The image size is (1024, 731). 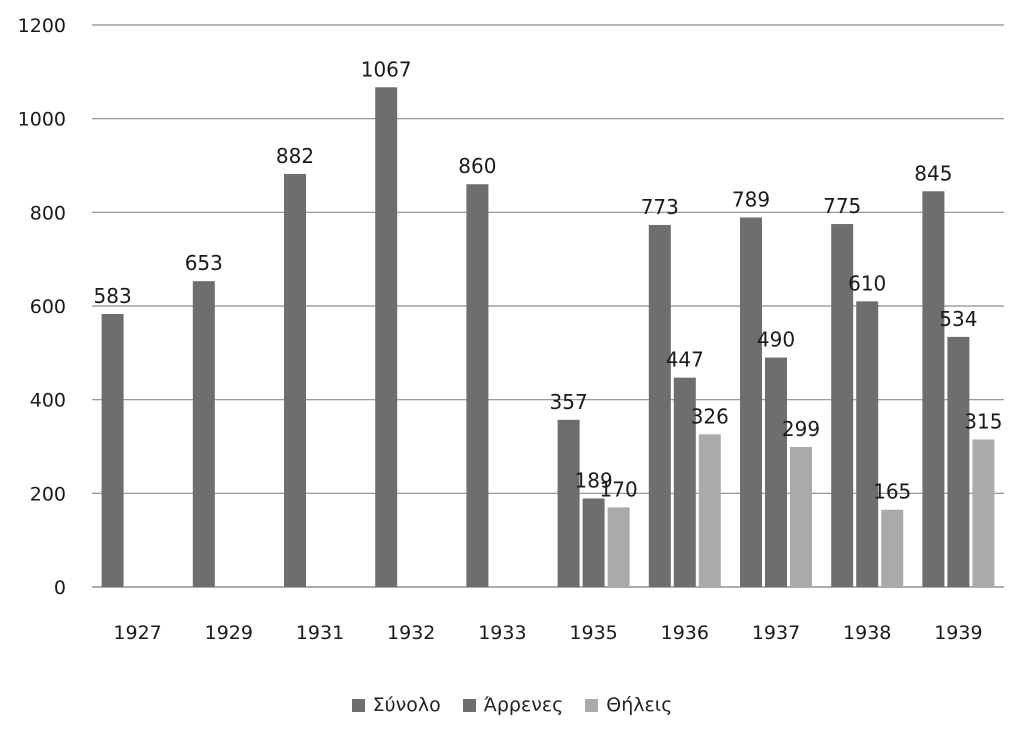 I want to click on legend-item: Σύνολο, so click(x=396, y=705).